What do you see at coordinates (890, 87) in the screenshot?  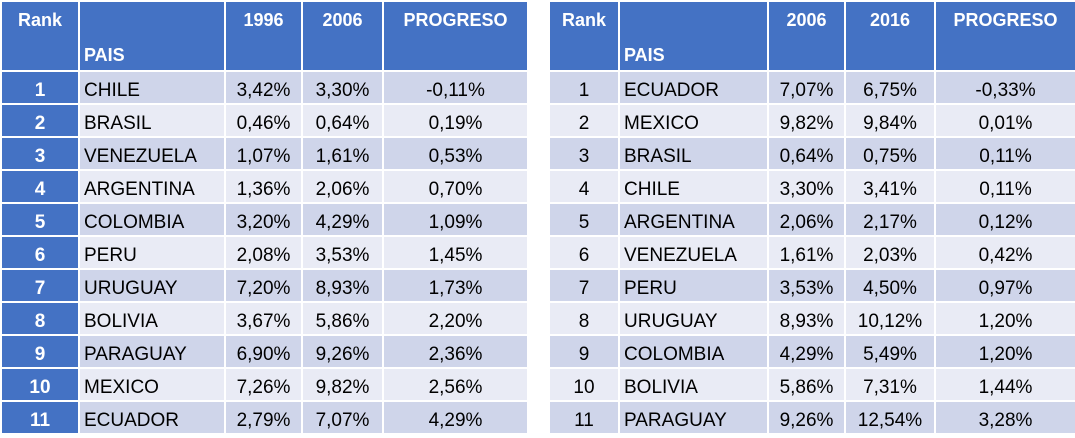 I see `value-cell: 6,75%` at bounding box center [890, 87].